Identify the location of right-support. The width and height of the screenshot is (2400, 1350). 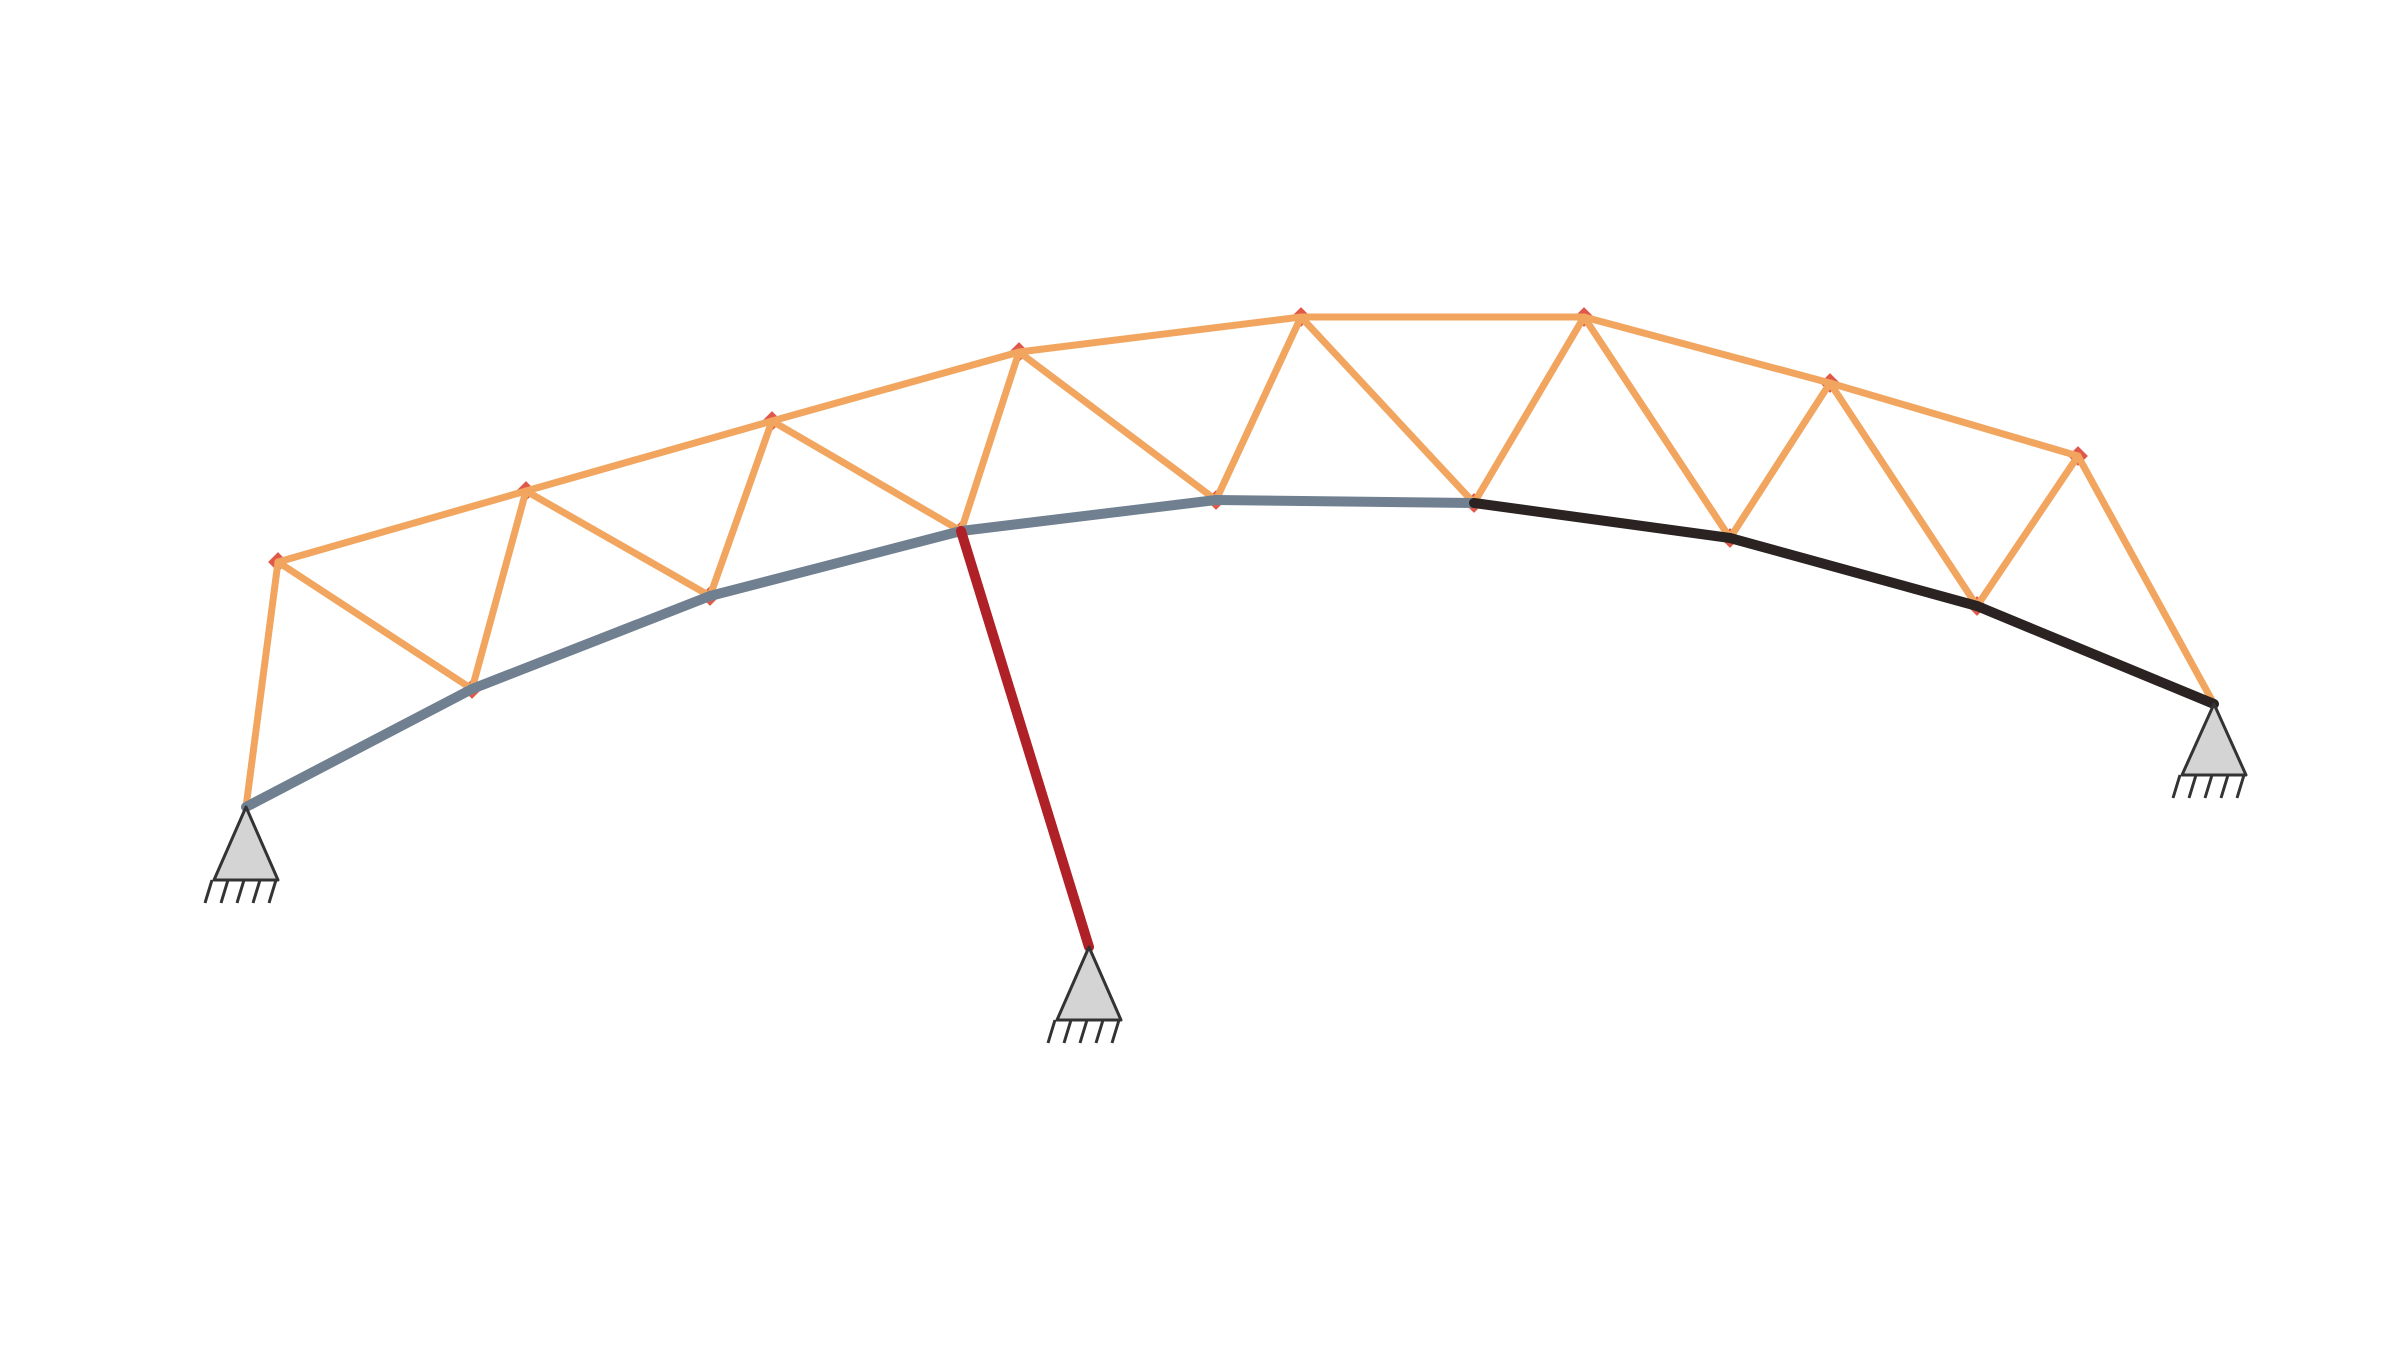
(2209, 750).